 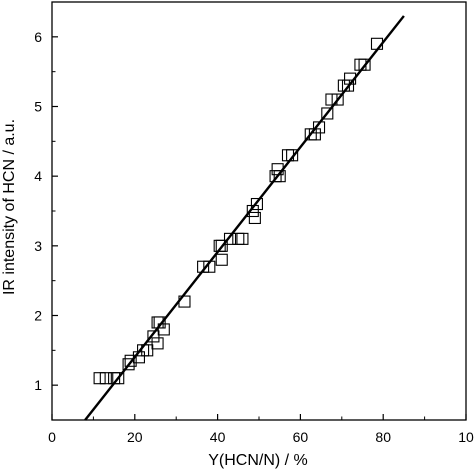 I want to click on x-tick-label: 40, so click(x=218, y=437).